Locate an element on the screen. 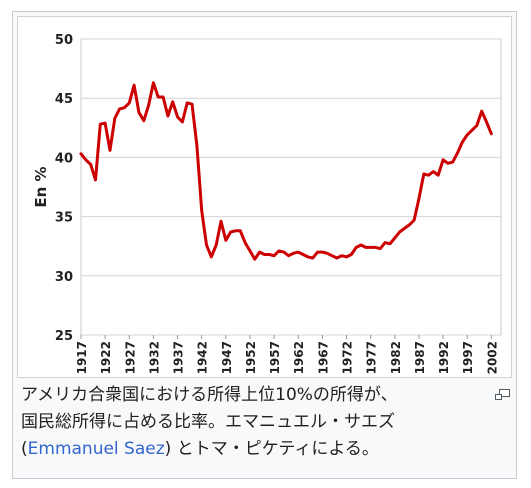 Image resolution: width=531 pixels, height=488 pixels. magnify-clip-icon is located at coordinates (503, 395).